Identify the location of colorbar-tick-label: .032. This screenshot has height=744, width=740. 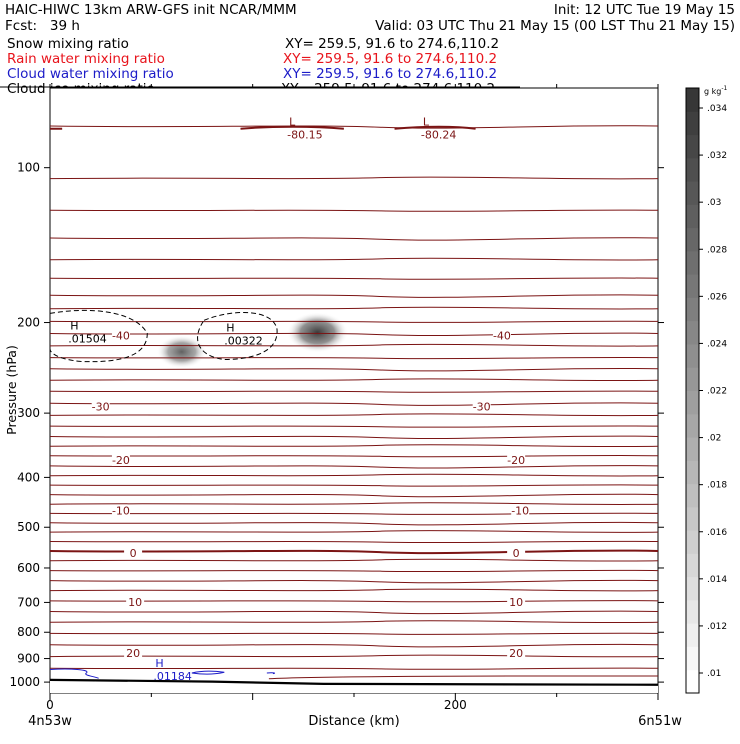
(717, 156).